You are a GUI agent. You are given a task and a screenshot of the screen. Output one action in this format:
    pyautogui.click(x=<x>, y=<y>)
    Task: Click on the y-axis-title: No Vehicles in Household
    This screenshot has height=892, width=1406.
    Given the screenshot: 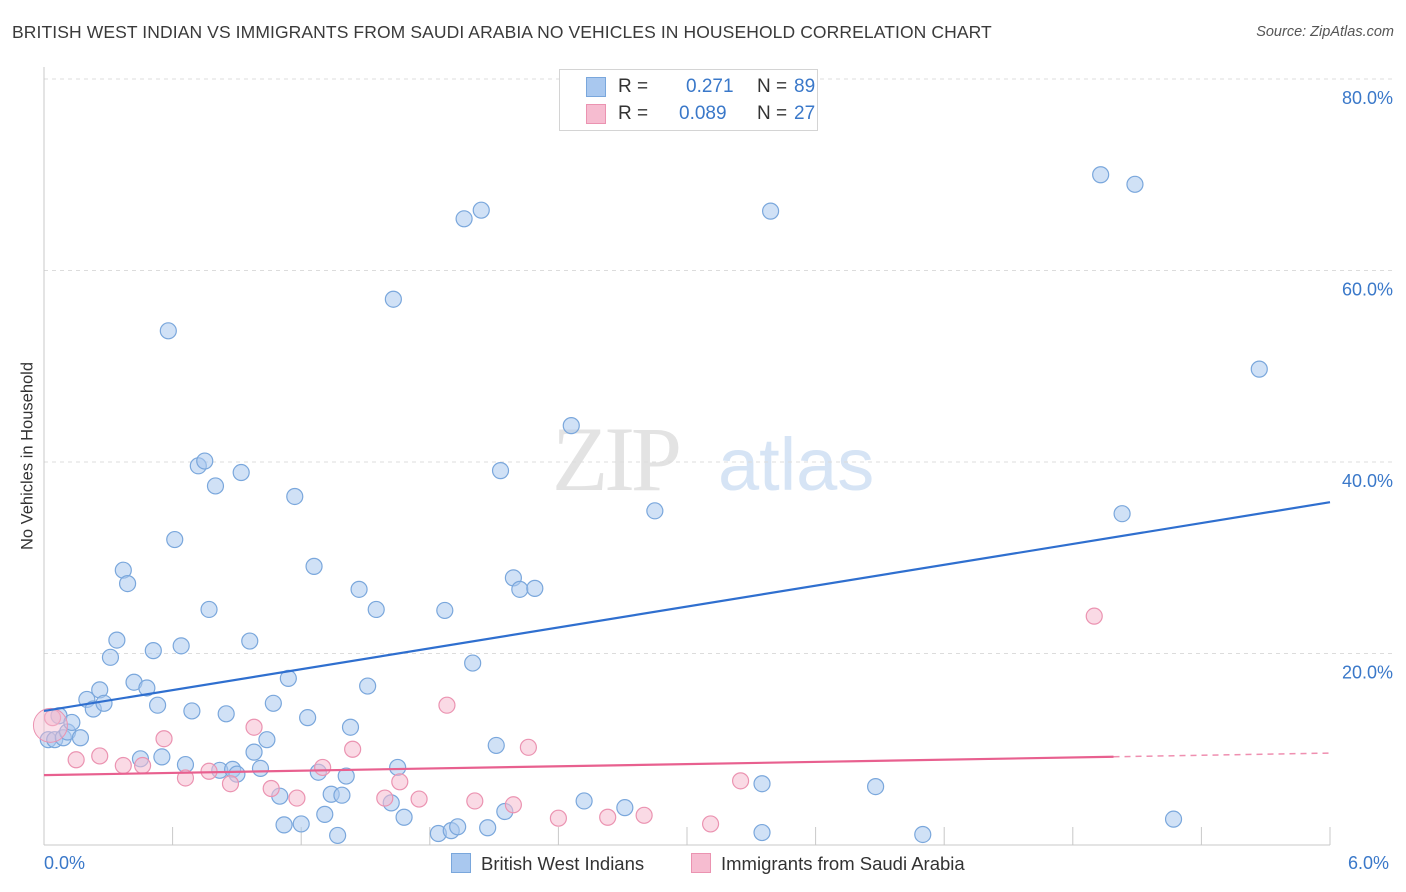 What is the action you would take?
    pyautogui.click(x=27, y=456)
    